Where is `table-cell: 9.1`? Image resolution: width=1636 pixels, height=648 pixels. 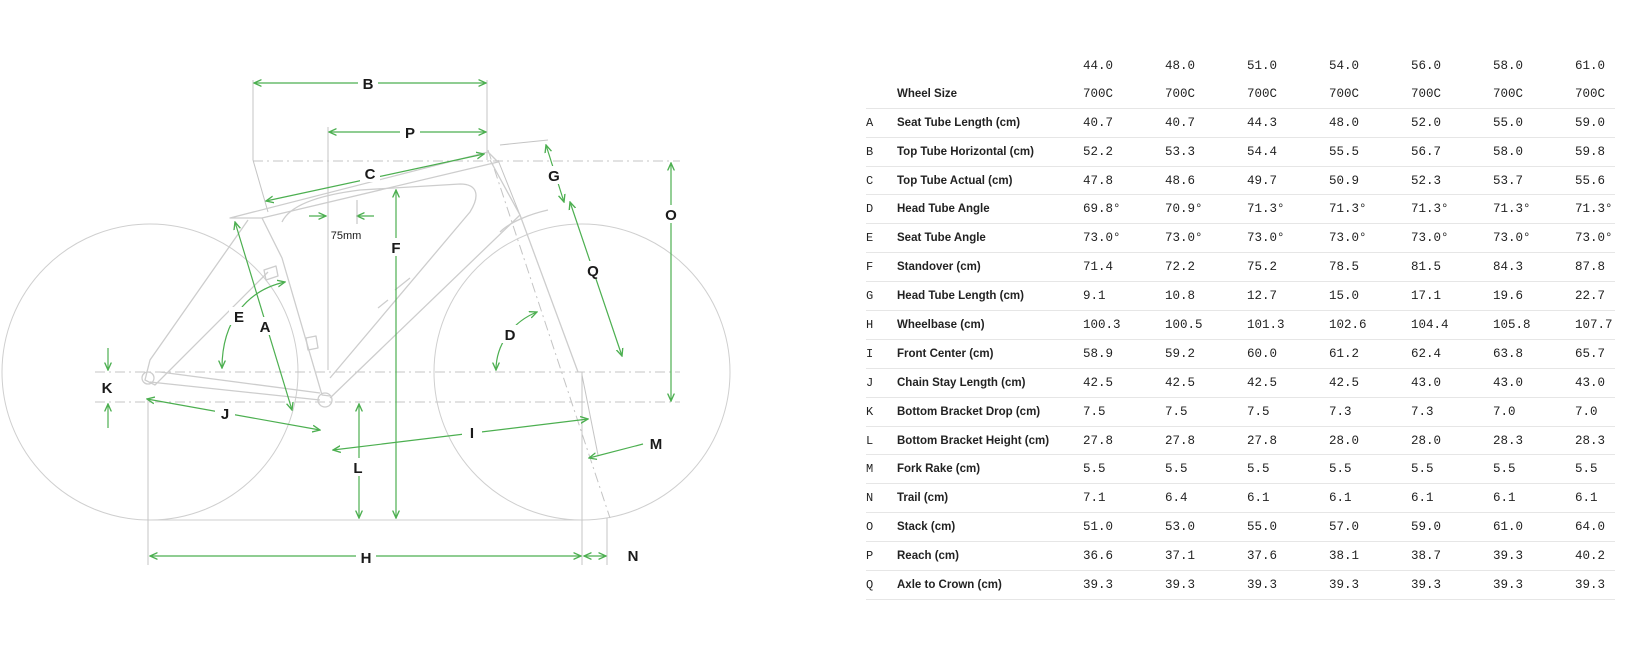
table-cell: 9.1 is located at coordinates (1124, 296).